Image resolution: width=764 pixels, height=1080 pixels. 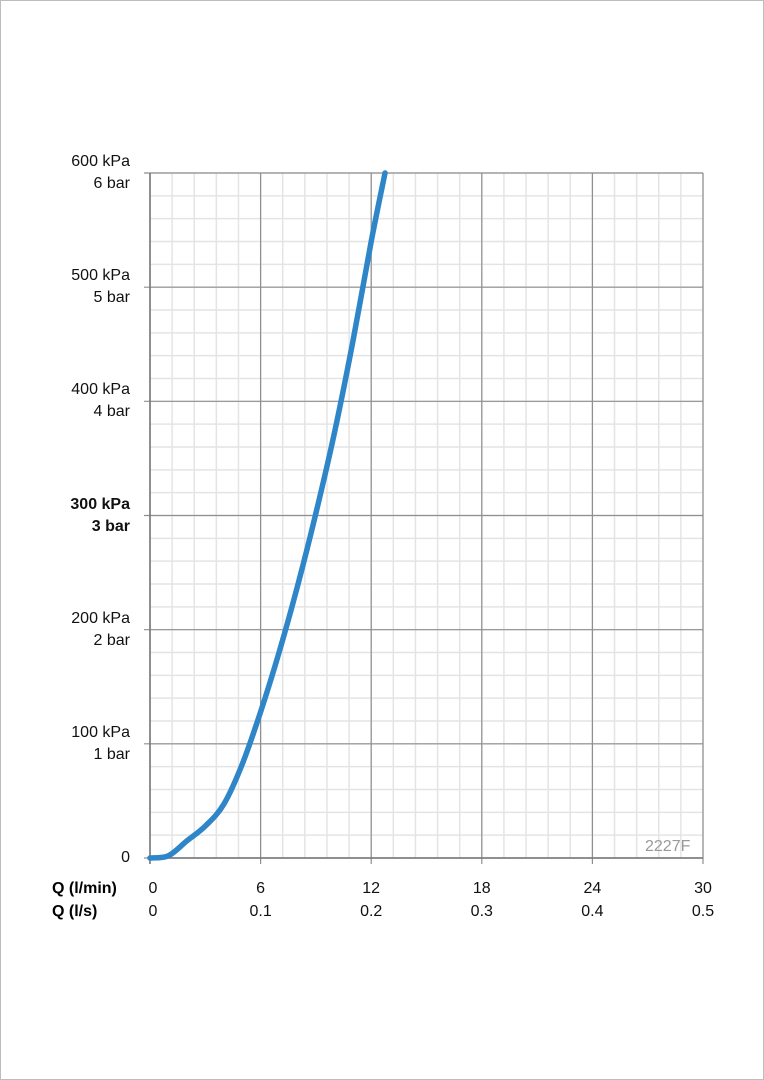 What do you see at coordinates (111, 412) in the screenshot?
I see `y-tick-label-bar: 4 bar` at bounding box center [111, 412].